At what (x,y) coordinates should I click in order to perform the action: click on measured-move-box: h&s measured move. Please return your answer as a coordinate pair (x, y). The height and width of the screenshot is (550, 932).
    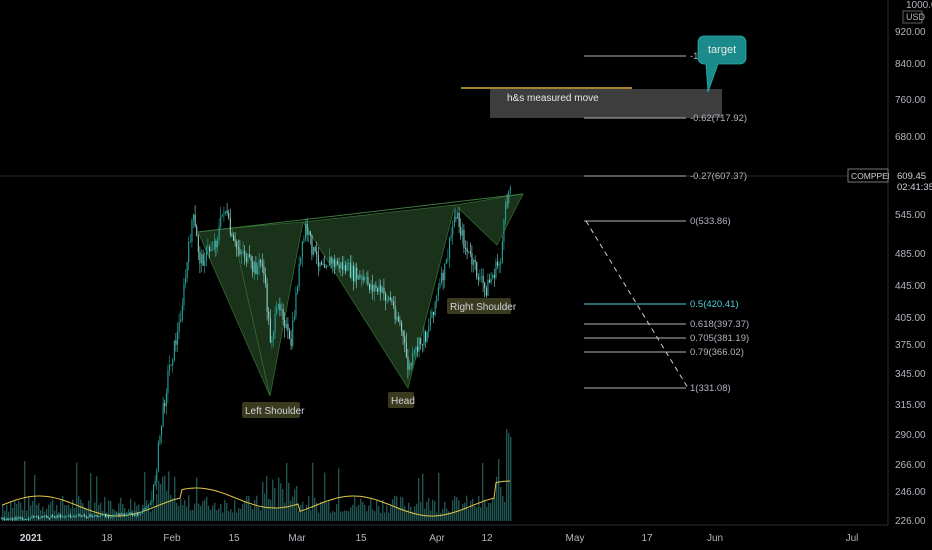
    Looking at the image, I should click on (591, 102).